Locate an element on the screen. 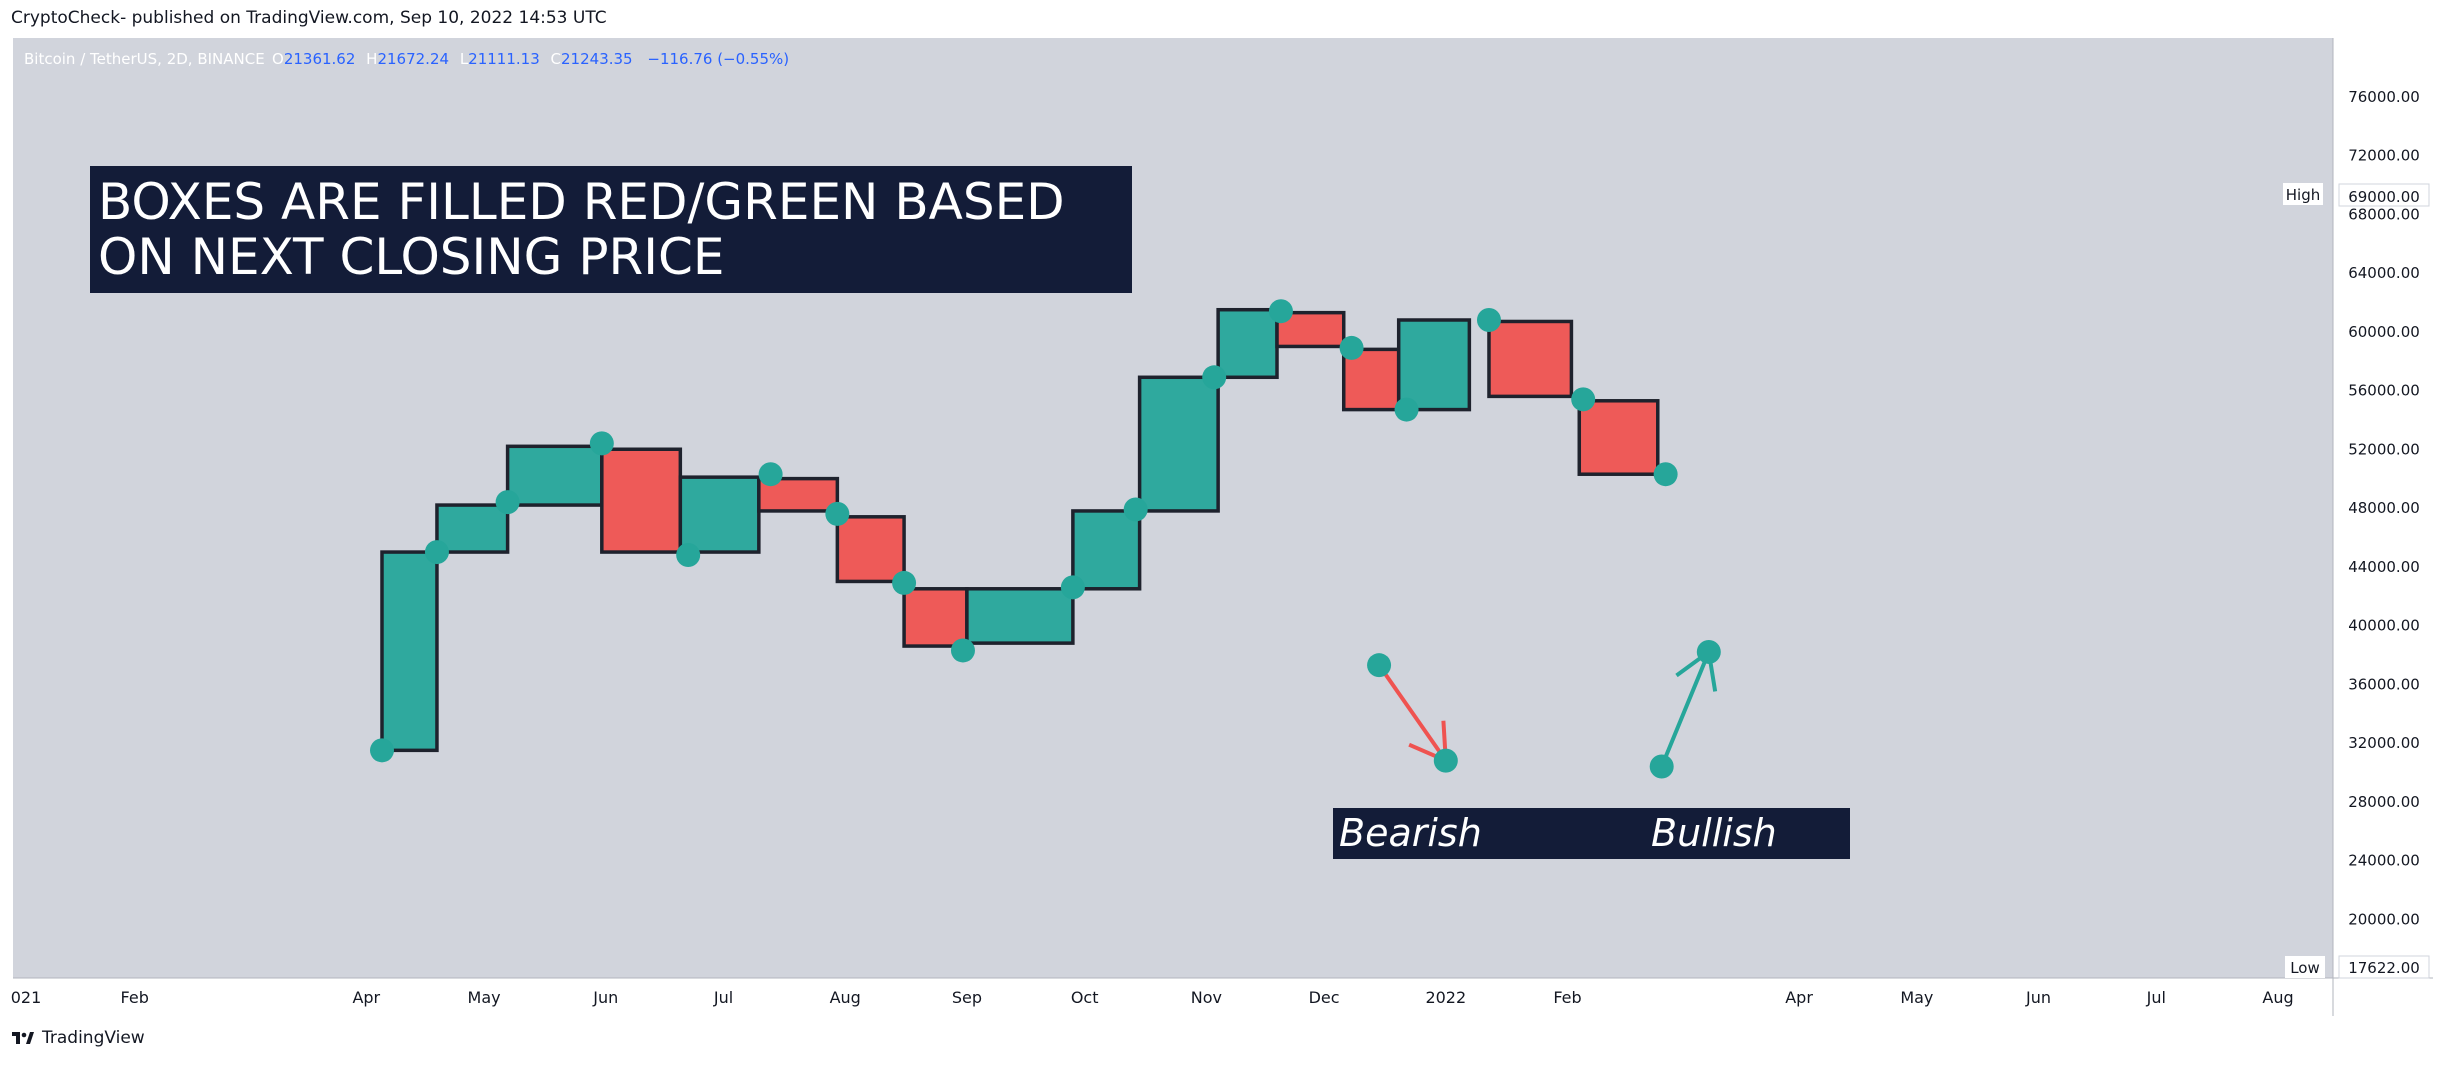 Image resolution: width=2442 pixels, height=1065 pixels. y-tick-label: 60000.00 is located at coordinates (2384, 332).